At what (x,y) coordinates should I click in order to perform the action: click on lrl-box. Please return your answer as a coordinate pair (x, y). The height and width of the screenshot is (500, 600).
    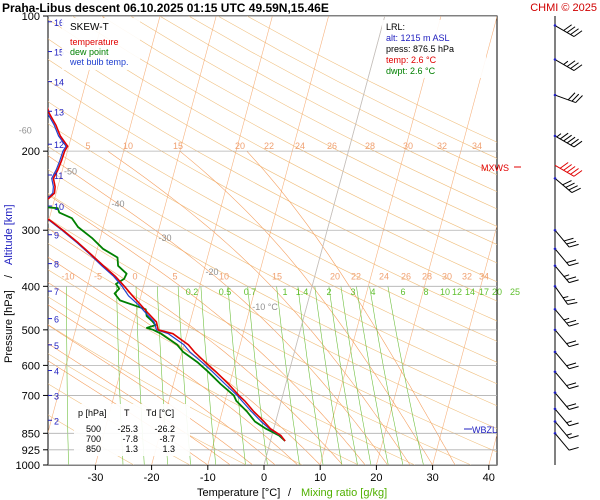
    Looking at the image, I should click on (434, 49).